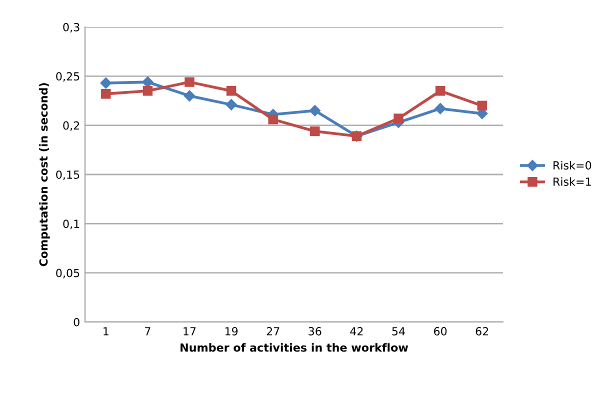 The width and height of the screenshot is (615, 396). I want to click on x-tick-label: 19, so click(231, 331).